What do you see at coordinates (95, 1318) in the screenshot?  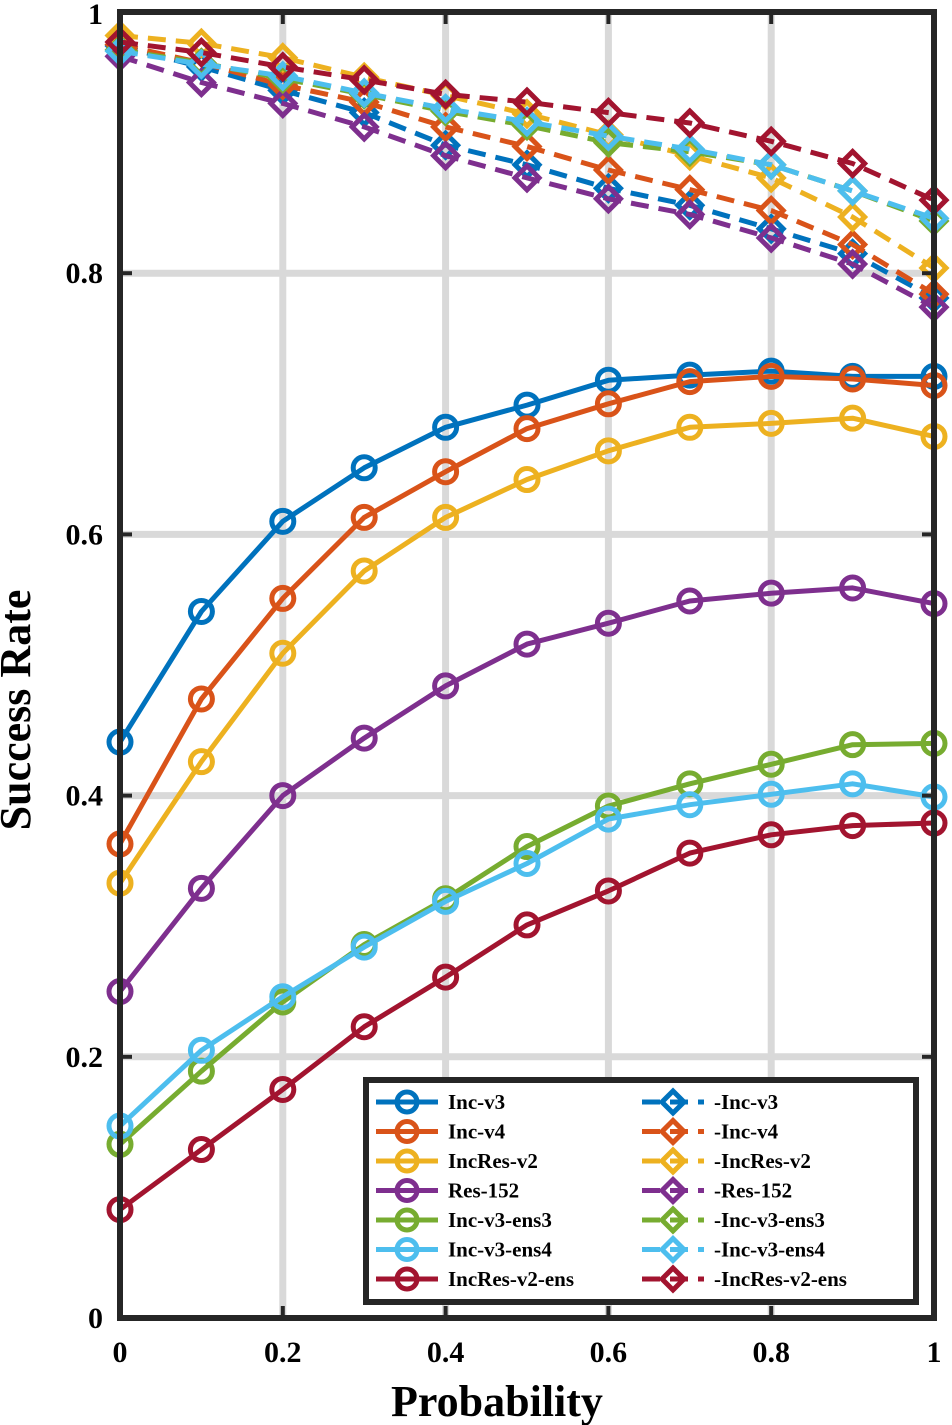 I see `y-tick-label: 0` at bounding box center [95, 1318].